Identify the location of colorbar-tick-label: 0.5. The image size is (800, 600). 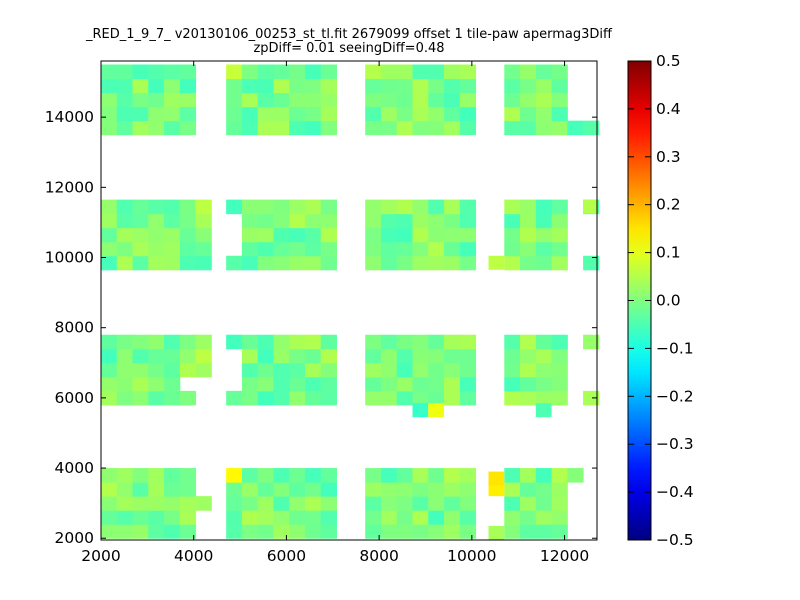
(668, 61).